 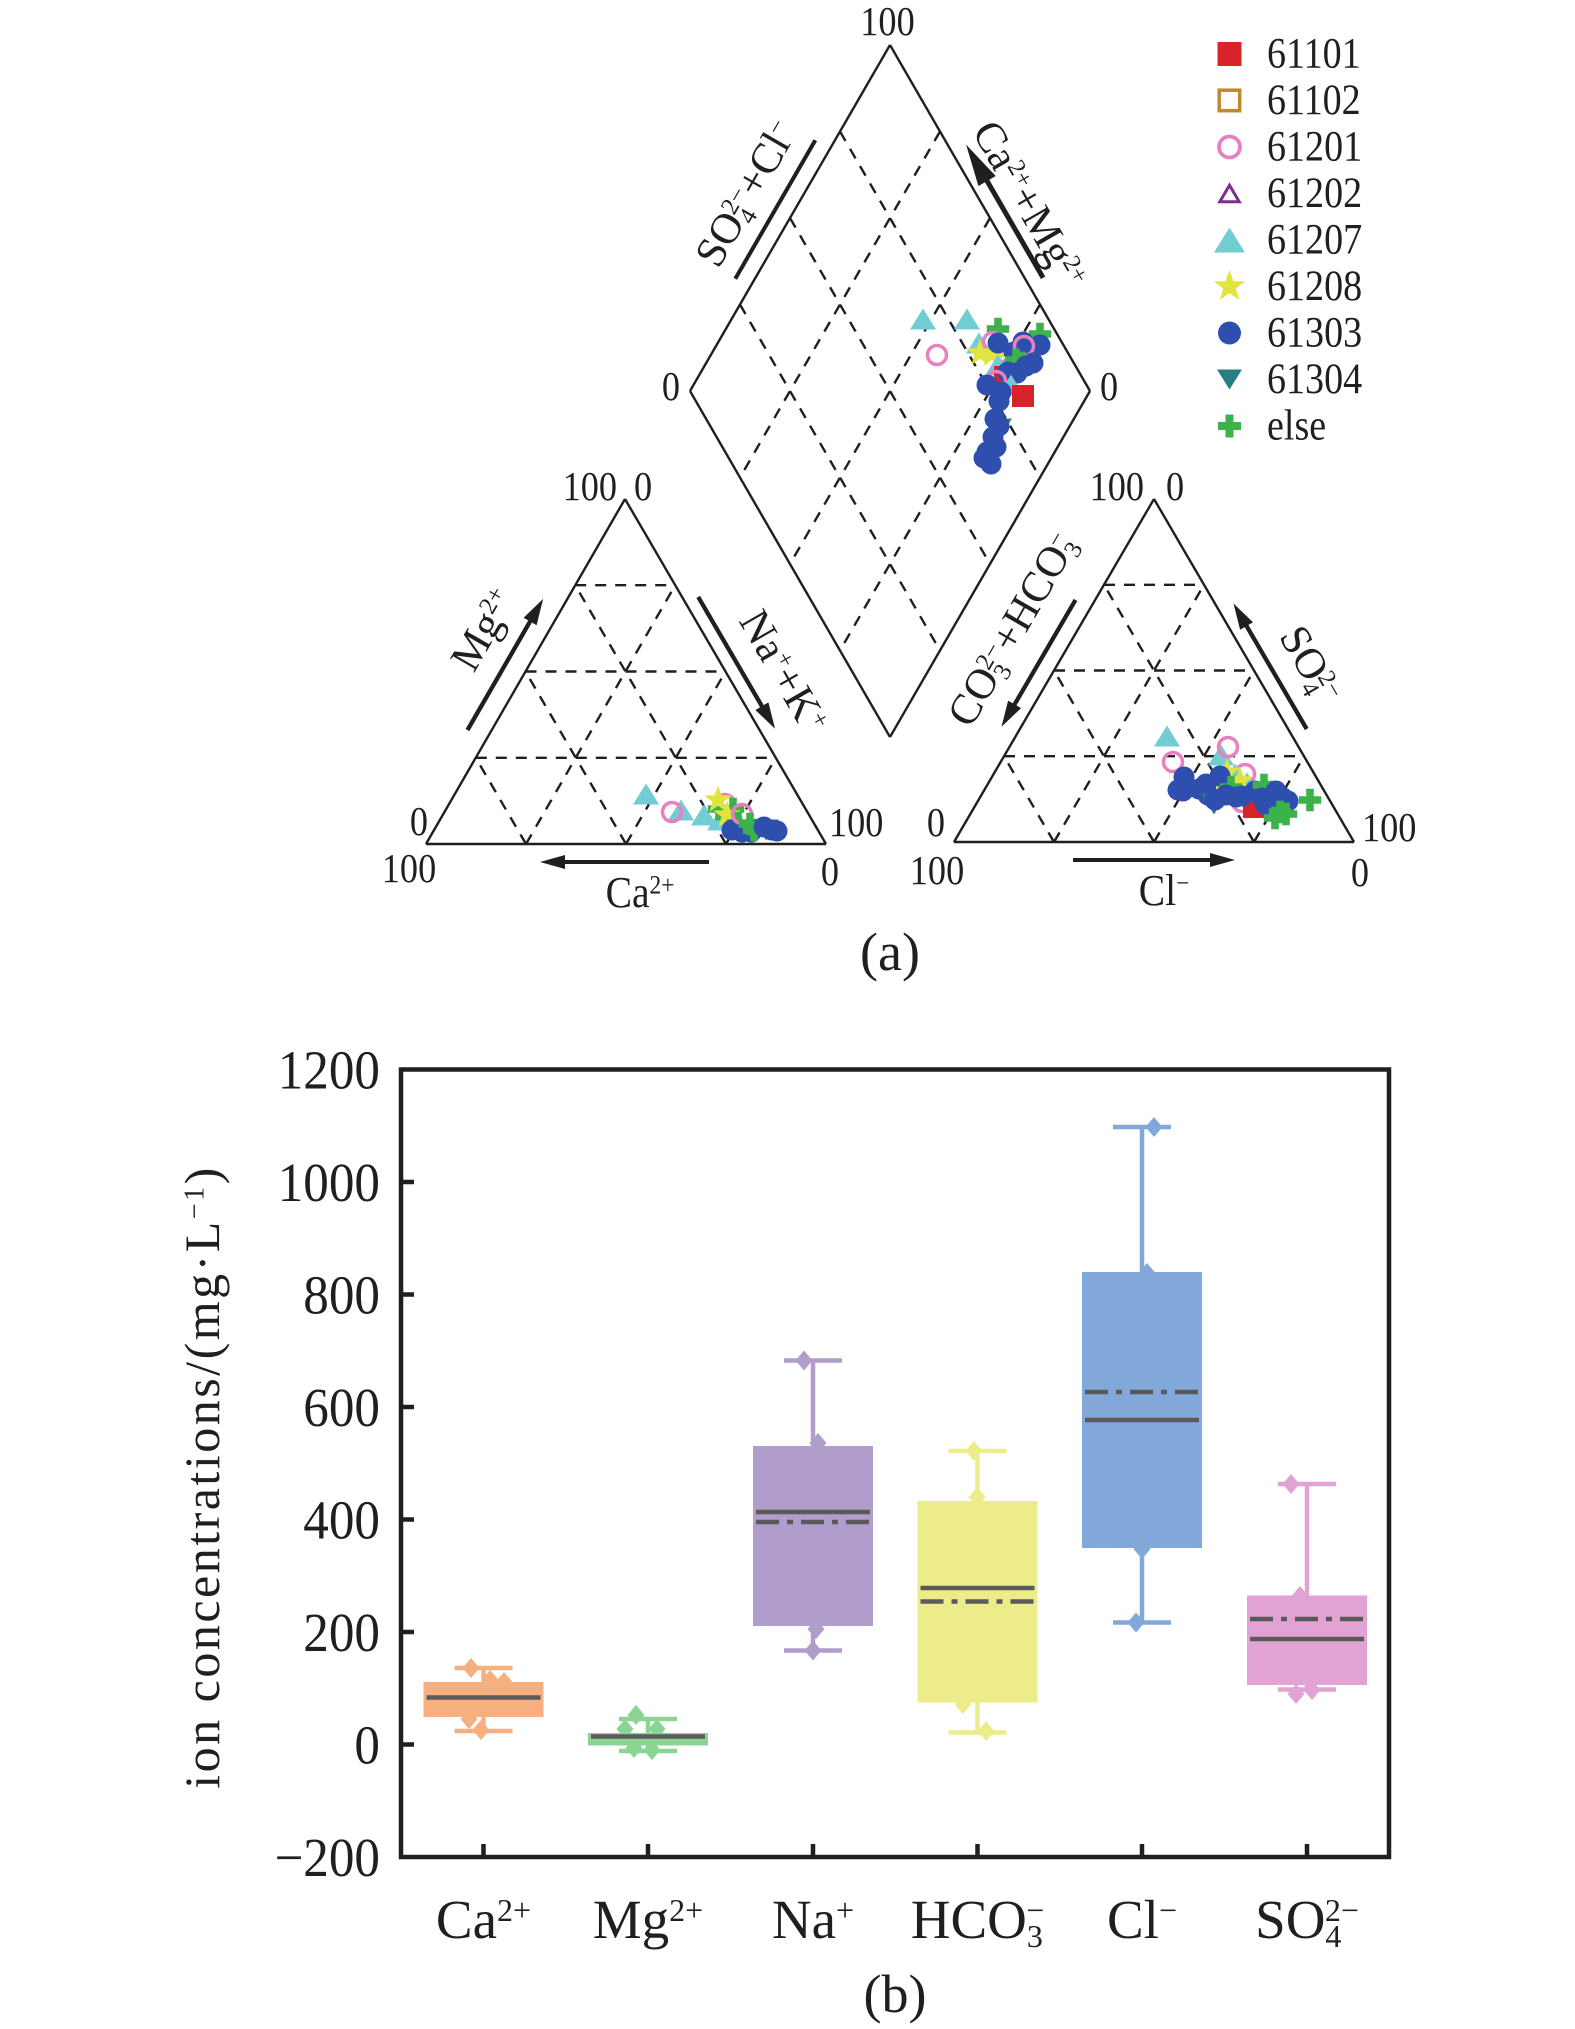 What do you see at coordinates (784, 671) in the screenshot?
I see `svg-text: Na+​+K+​` at bounding box center [784, 671].